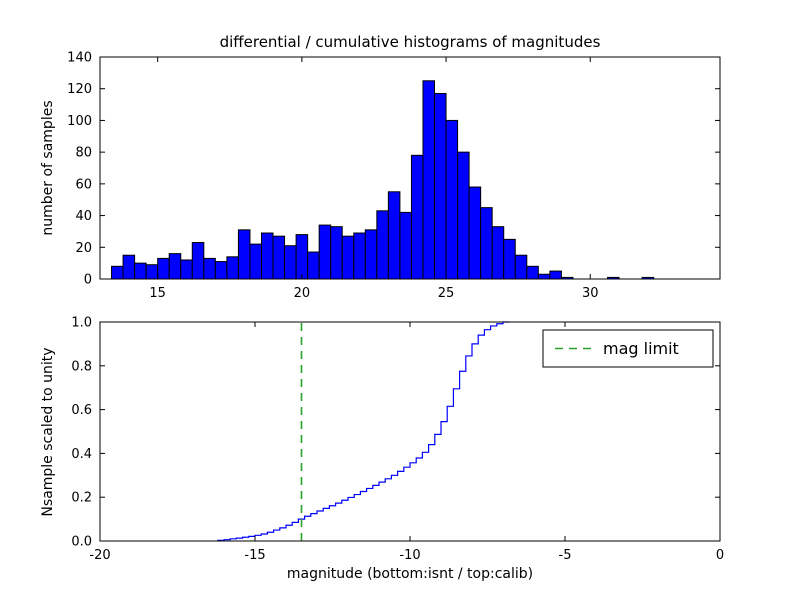  What do you see at coordinates (363, 431) in the screenshot?
I see `cumulative-step-line` at bounding box center [363, 431].